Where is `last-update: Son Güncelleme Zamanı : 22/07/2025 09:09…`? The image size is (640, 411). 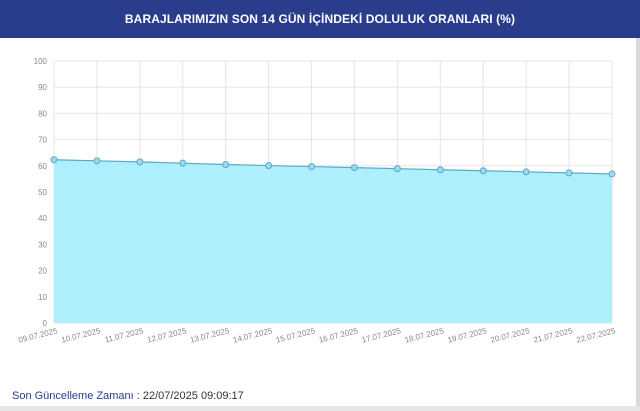
last-update: Son Güncelleme Zamanı : 22/07/2025 09:09… is located at coordinates (128, 396).